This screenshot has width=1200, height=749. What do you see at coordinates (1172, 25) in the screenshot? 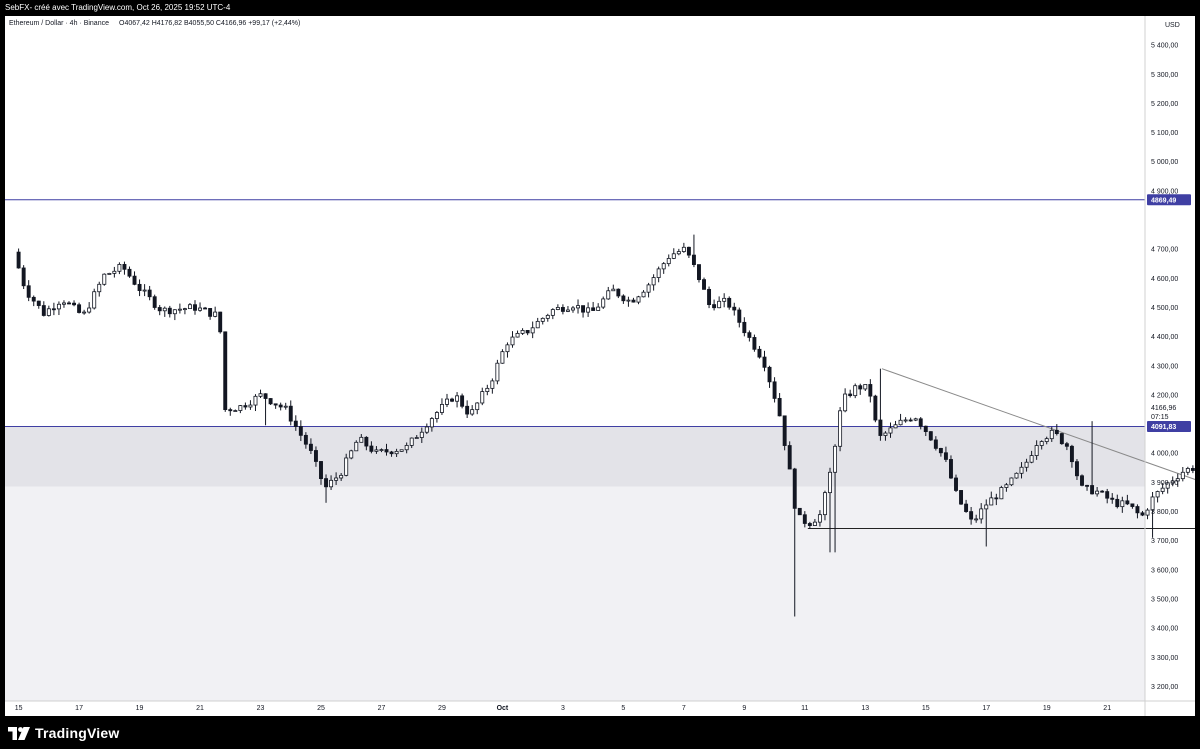
I see `currency-label: USD` at bounding box center [1172, 25].